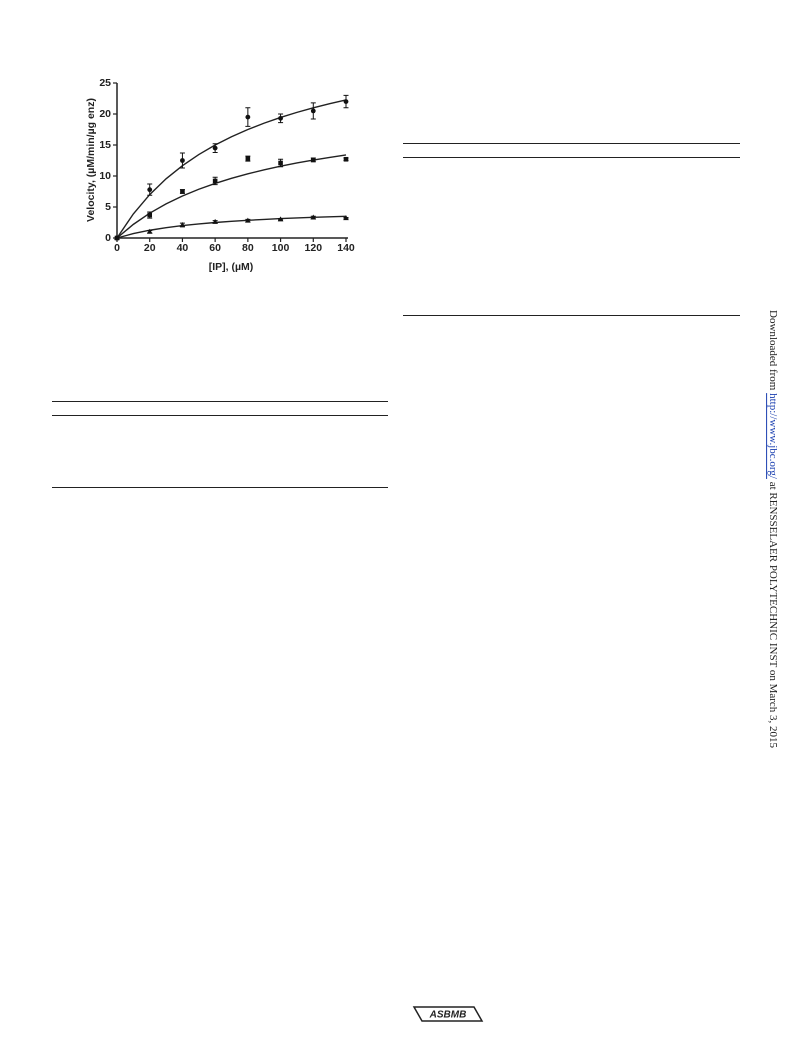  Describe the element at coordinates (773, 350) in the screenshot. I see `note-prefix: Downloaded from` at that location.